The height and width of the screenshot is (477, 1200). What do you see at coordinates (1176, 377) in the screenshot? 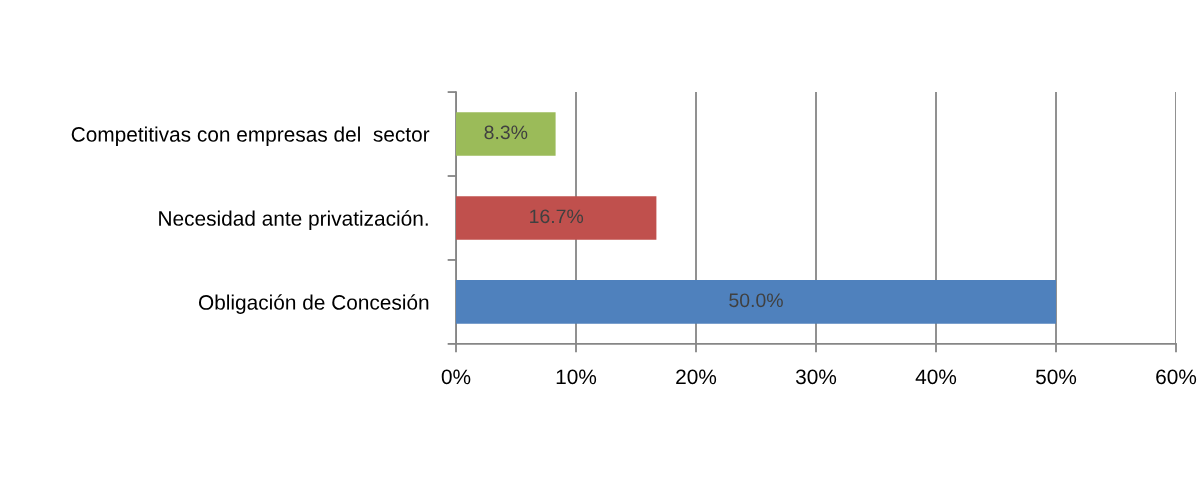
I see `x-tick-label: 60%` at bounding box center [1176, 377].